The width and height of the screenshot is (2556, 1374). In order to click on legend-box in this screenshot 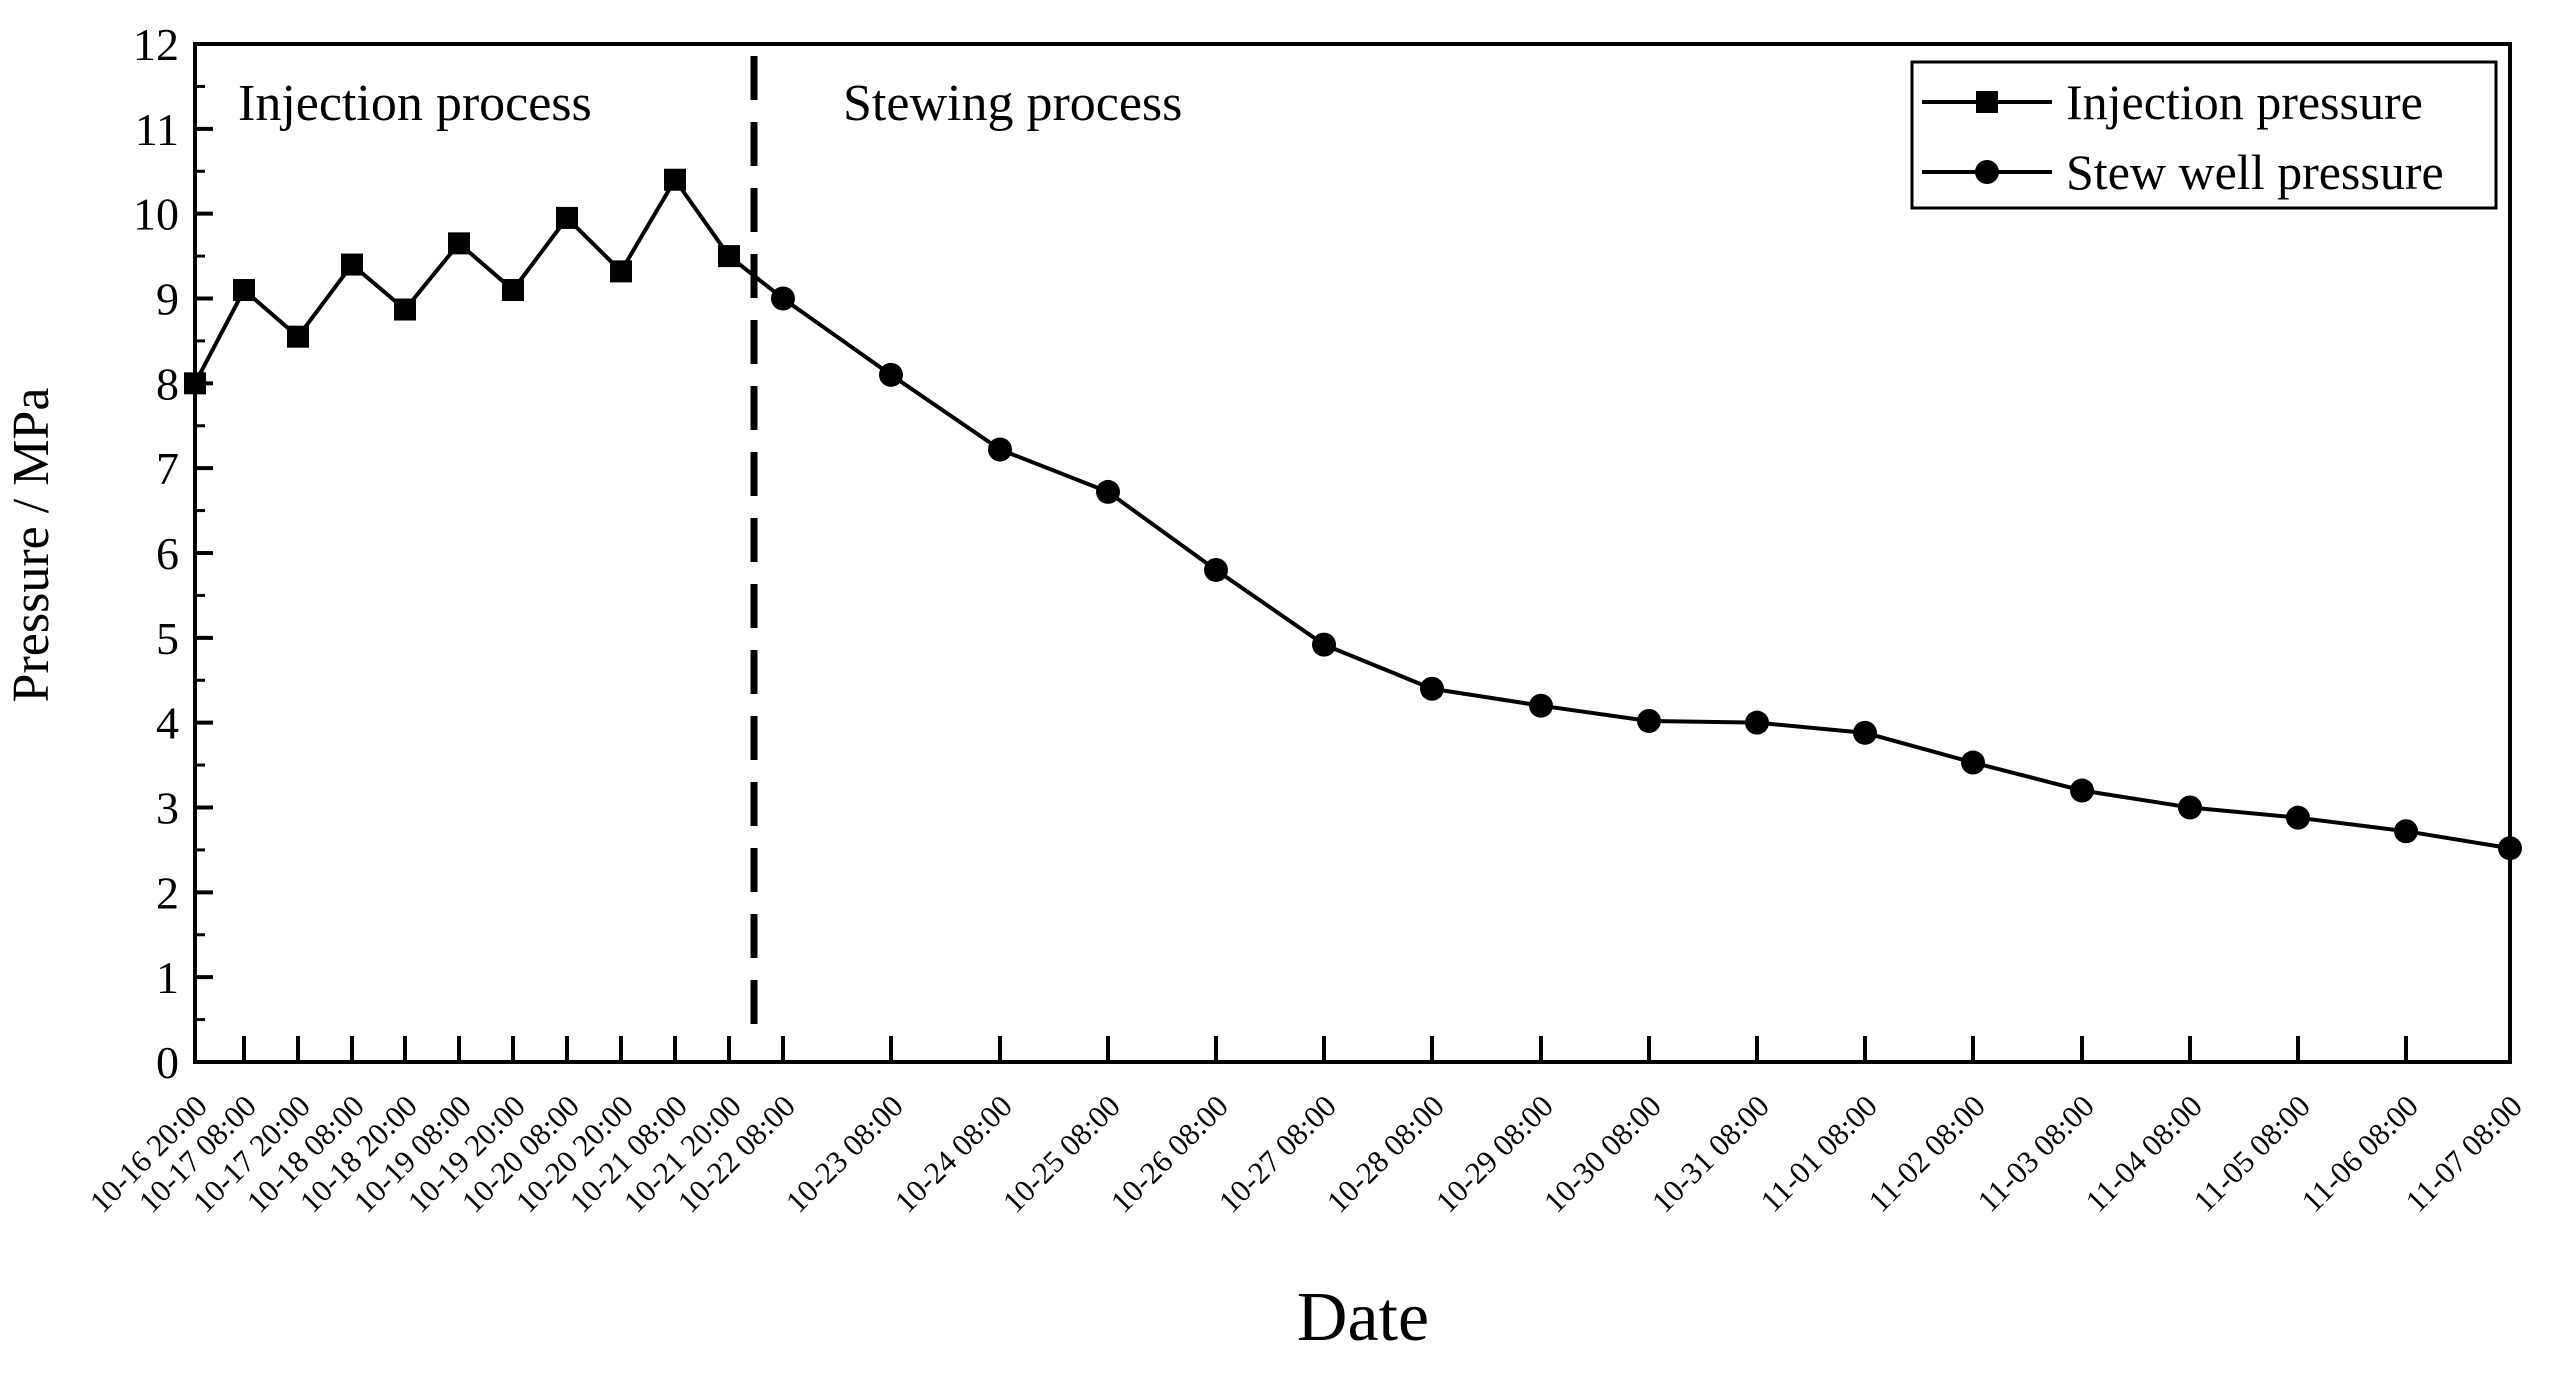, I will do `click(2204, 135)`.